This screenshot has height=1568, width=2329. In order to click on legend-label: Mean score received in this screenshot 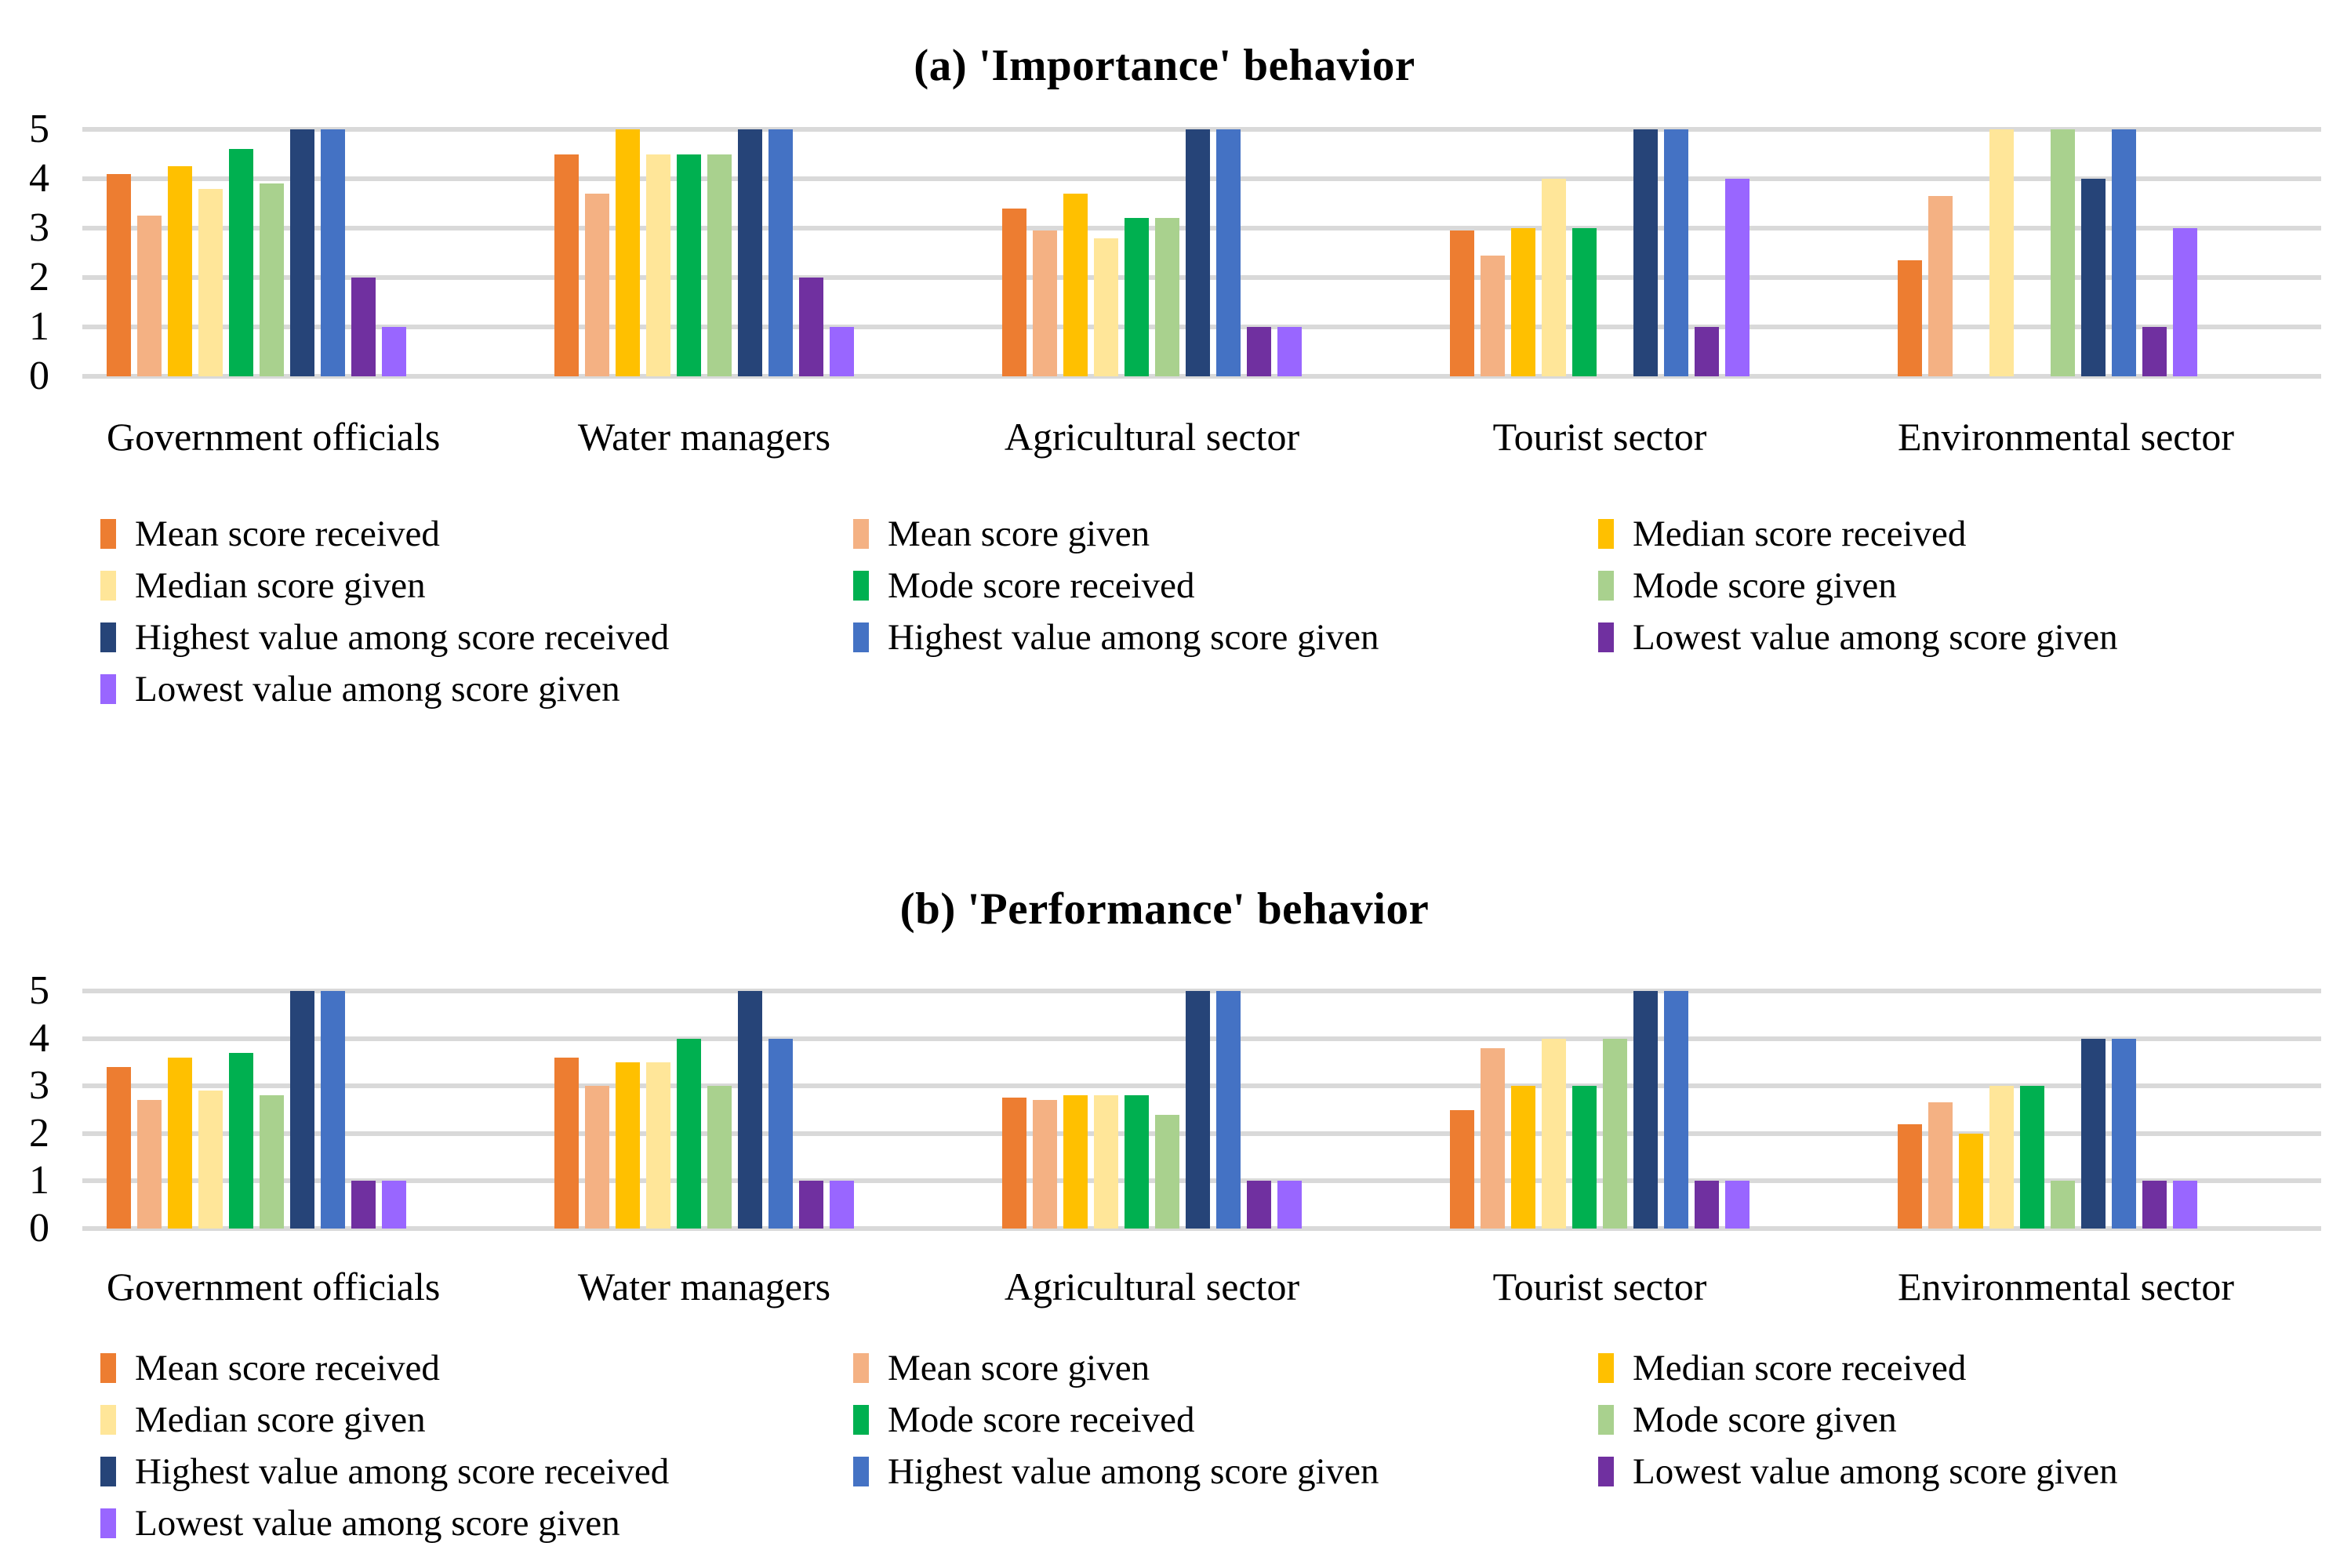, I will do `click(287, 1368)`.